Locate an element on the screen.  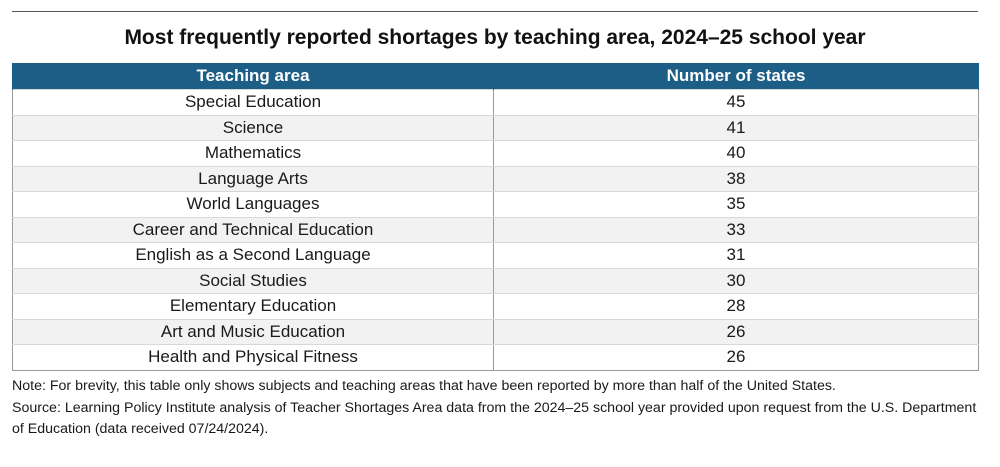
table-header-row: Teaching area Number of states is located at coordinates (495, 76).